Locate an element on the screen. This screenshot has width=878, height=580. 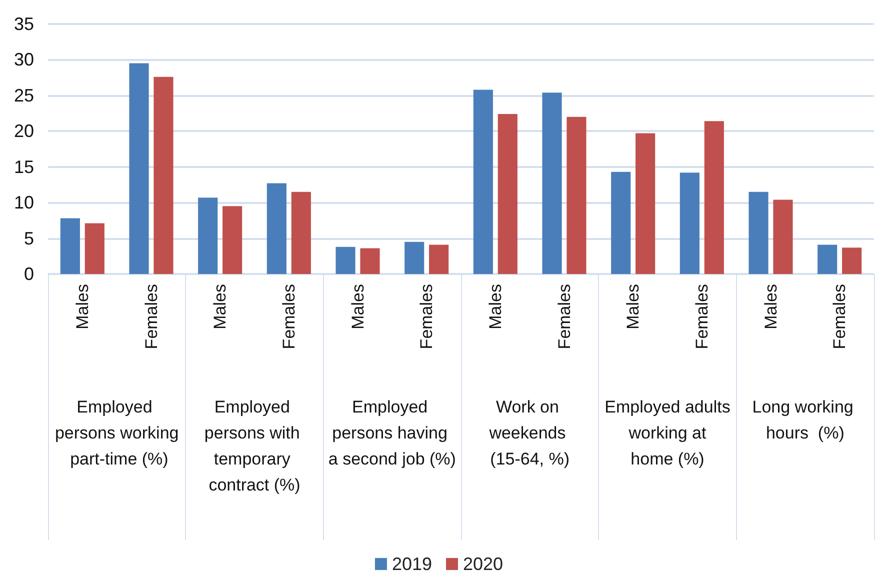
text: Employed persons with temporary contract (%) is located at coordinates (254, 446).